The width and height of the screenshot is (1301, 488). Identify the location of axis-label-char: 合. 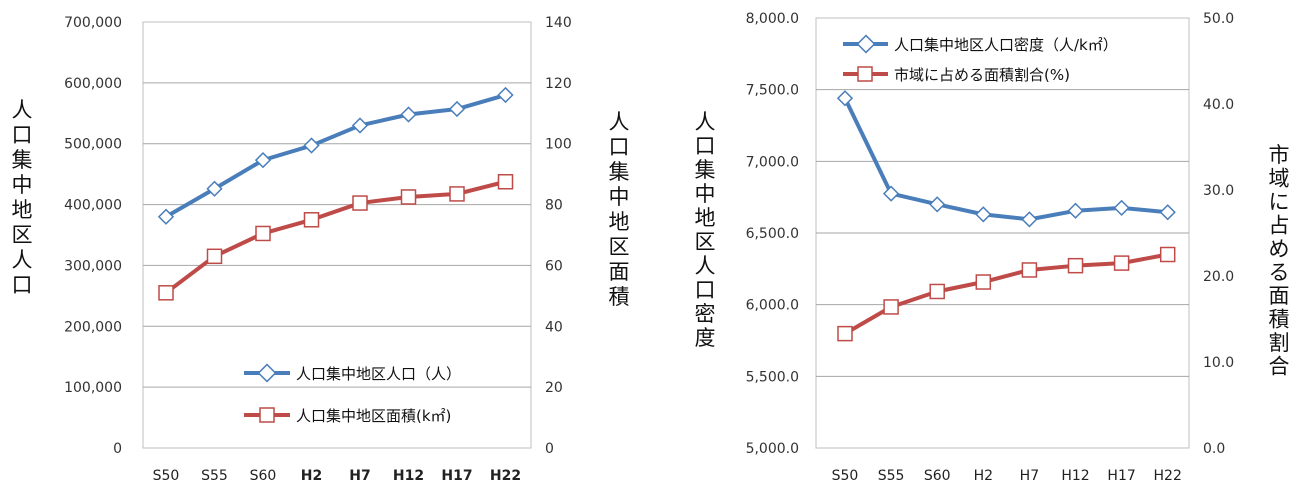
(1279, 367).